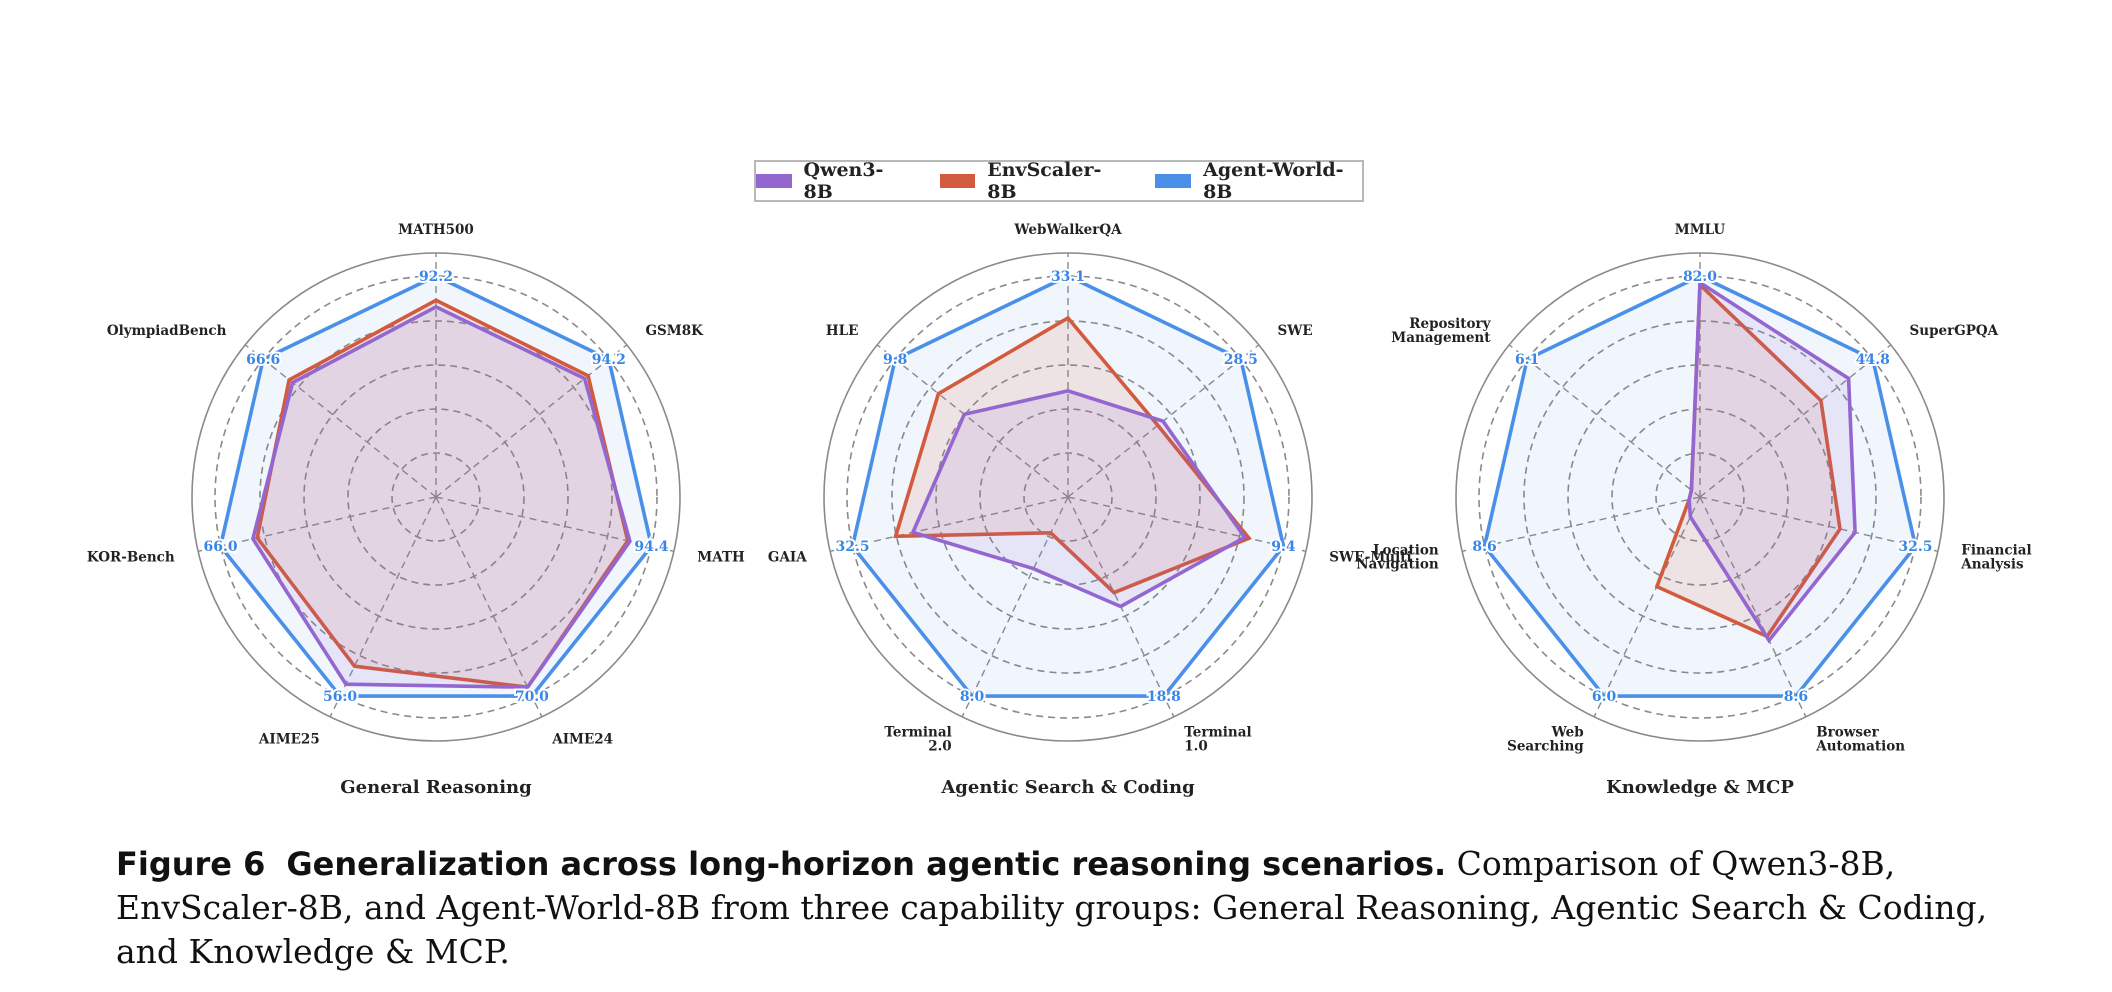  Describe the element at coordinates (436, 230) in the screenshot. I see `axis-label: MATH500` at that location.